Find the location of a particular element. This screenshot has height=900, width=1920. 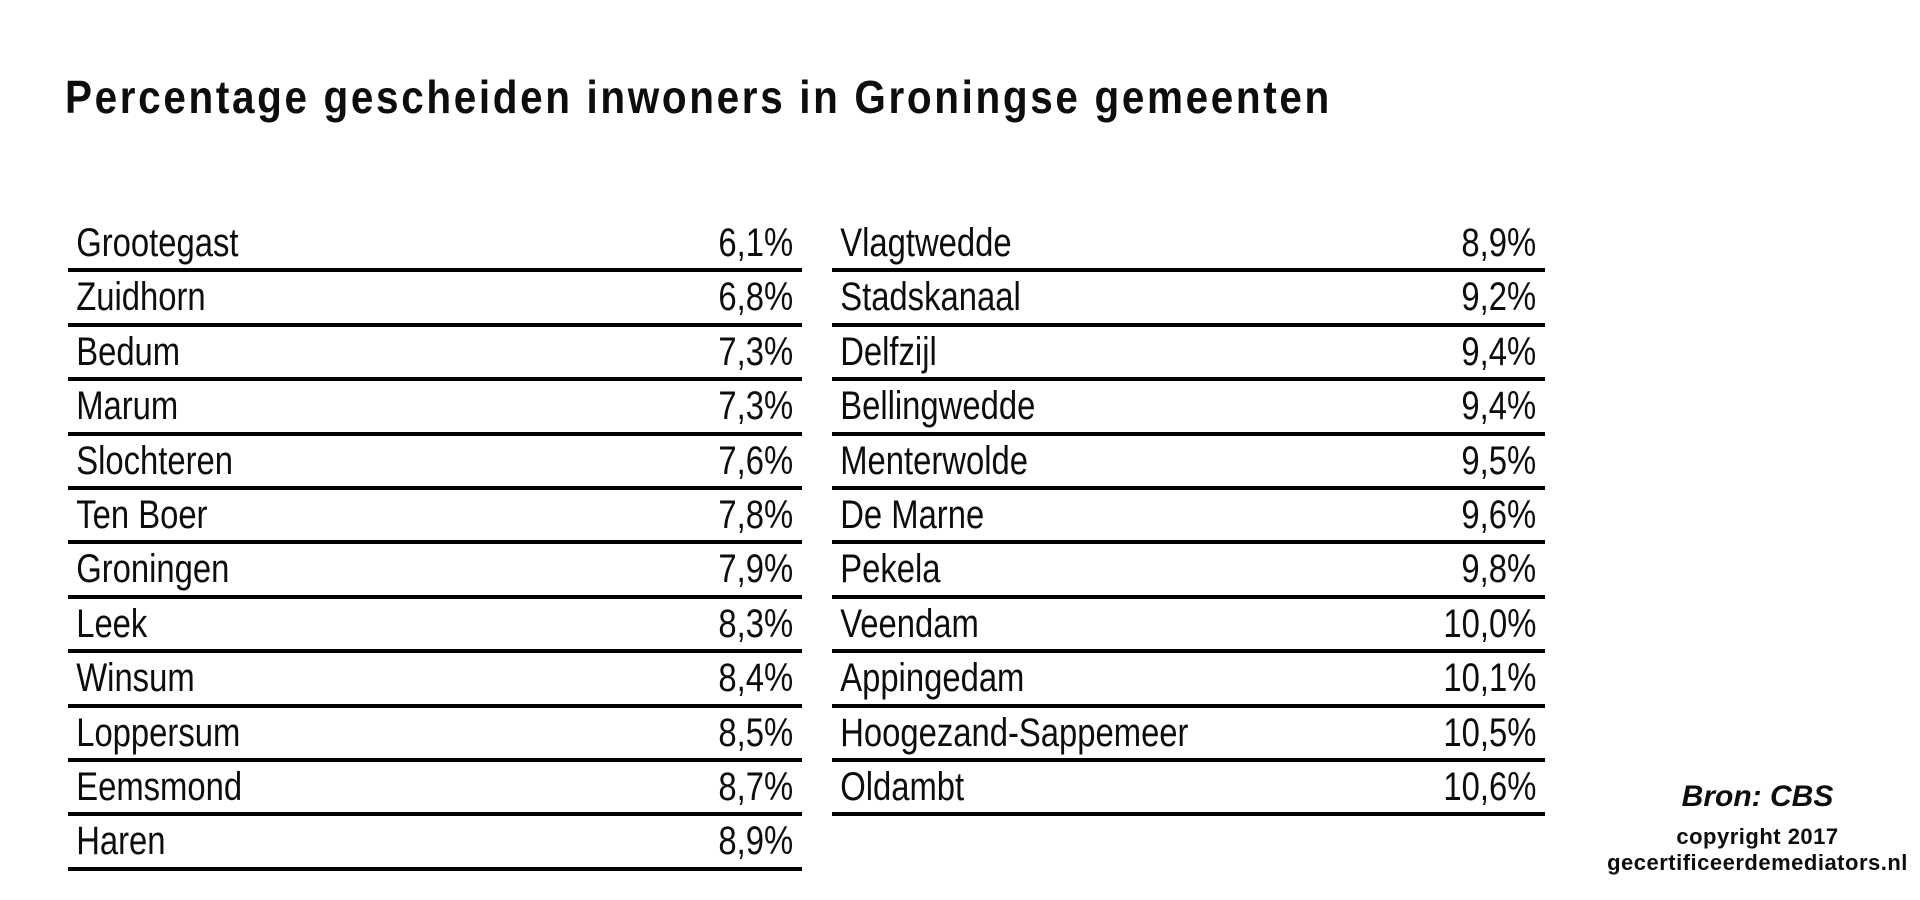

table-row: Menterwolde 9,5% is located at coordinates (1188, 463).